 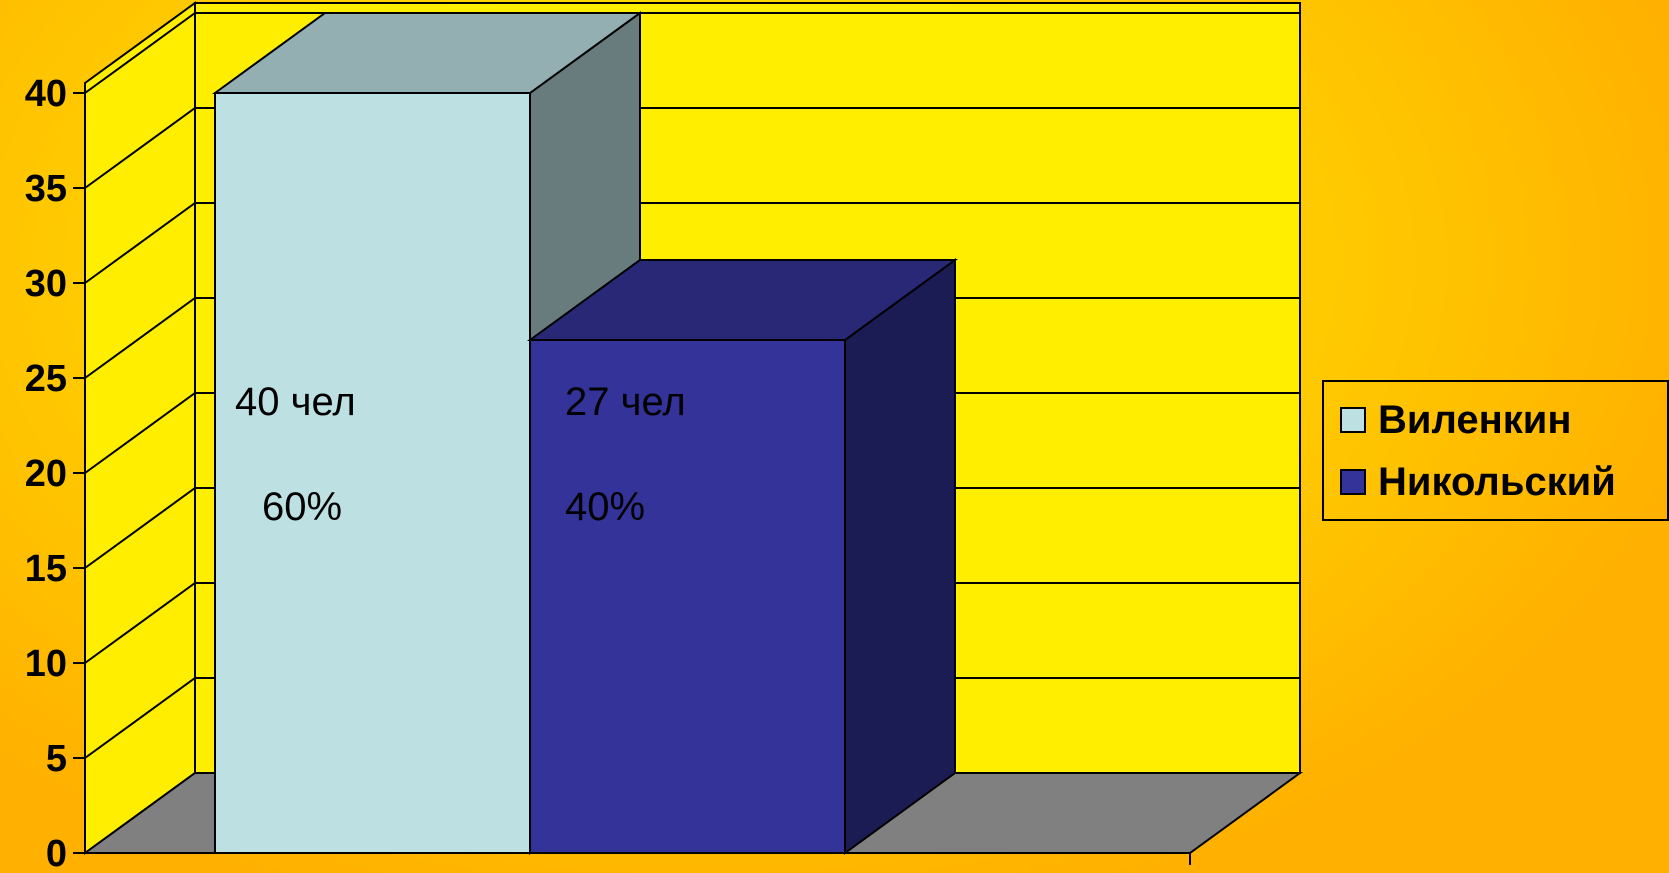 I want to click on legend-label: Никольский, so click(x=1497, y=481).